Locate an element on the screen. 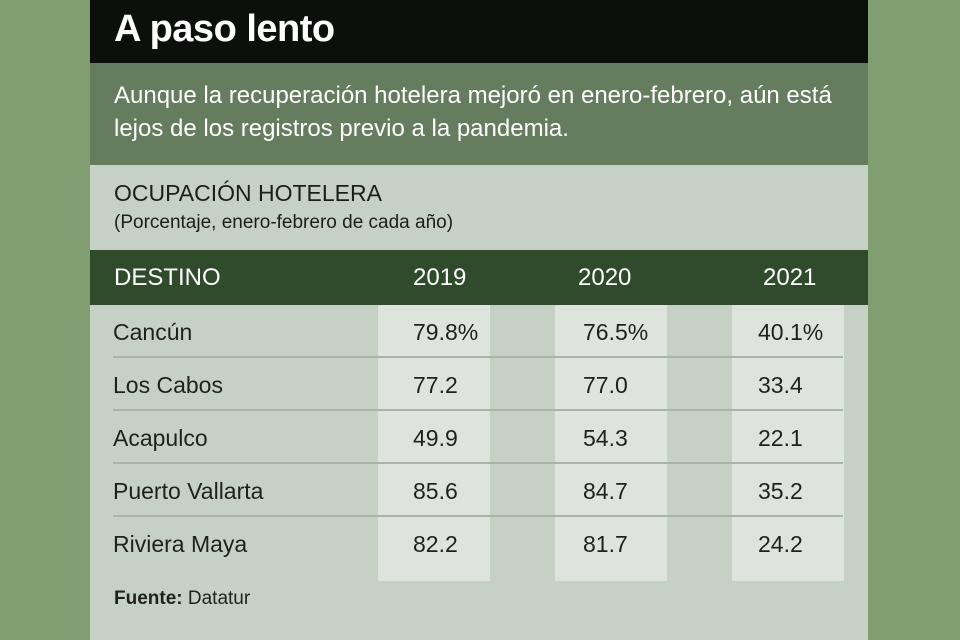 The height and width of the screenshot is (640, 960). header-2020: 2020 is located at coordinates (605, 277).